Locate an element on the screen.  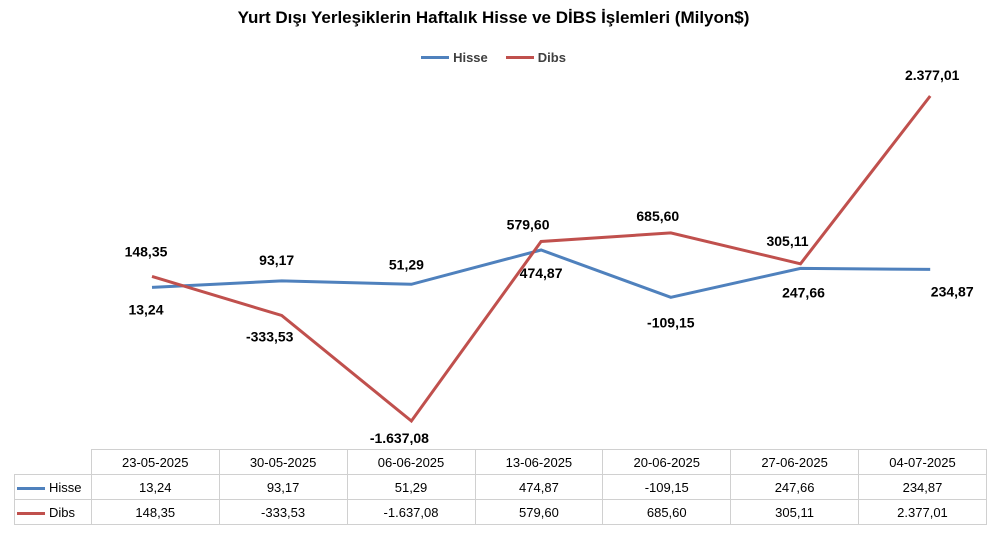
data-label-dibs: 2.377,01 is located at coordinates (932, 75).